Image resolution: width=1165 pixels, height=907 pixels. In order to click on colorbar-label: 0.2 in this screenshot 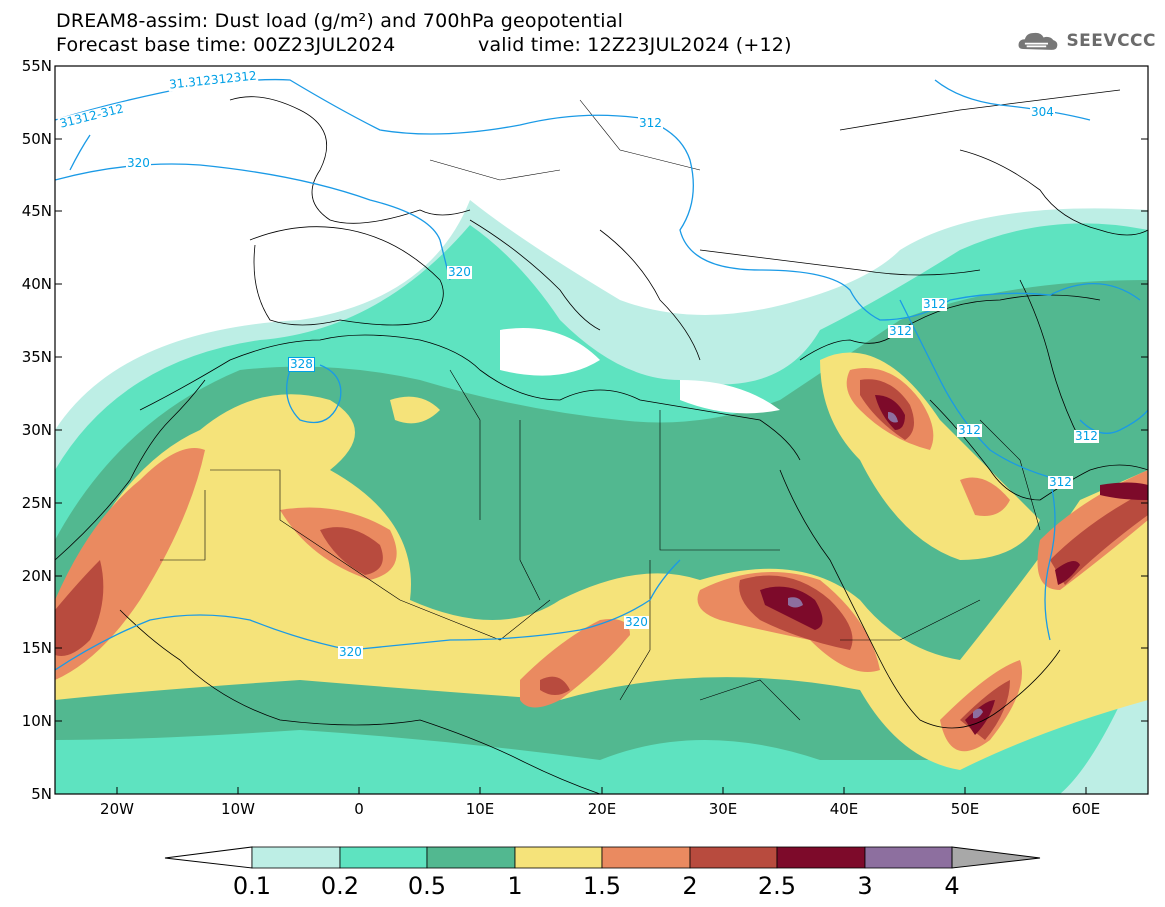, I will do `click(340, 886)`.